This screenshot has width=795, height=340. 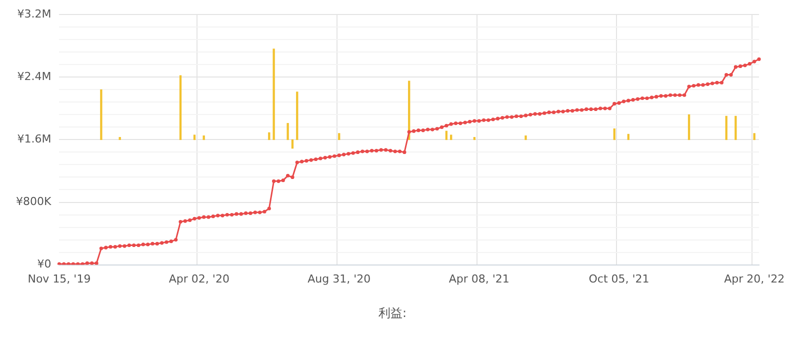 I want to click on y-tick-label: ¥0, so click(x=44, y=264).